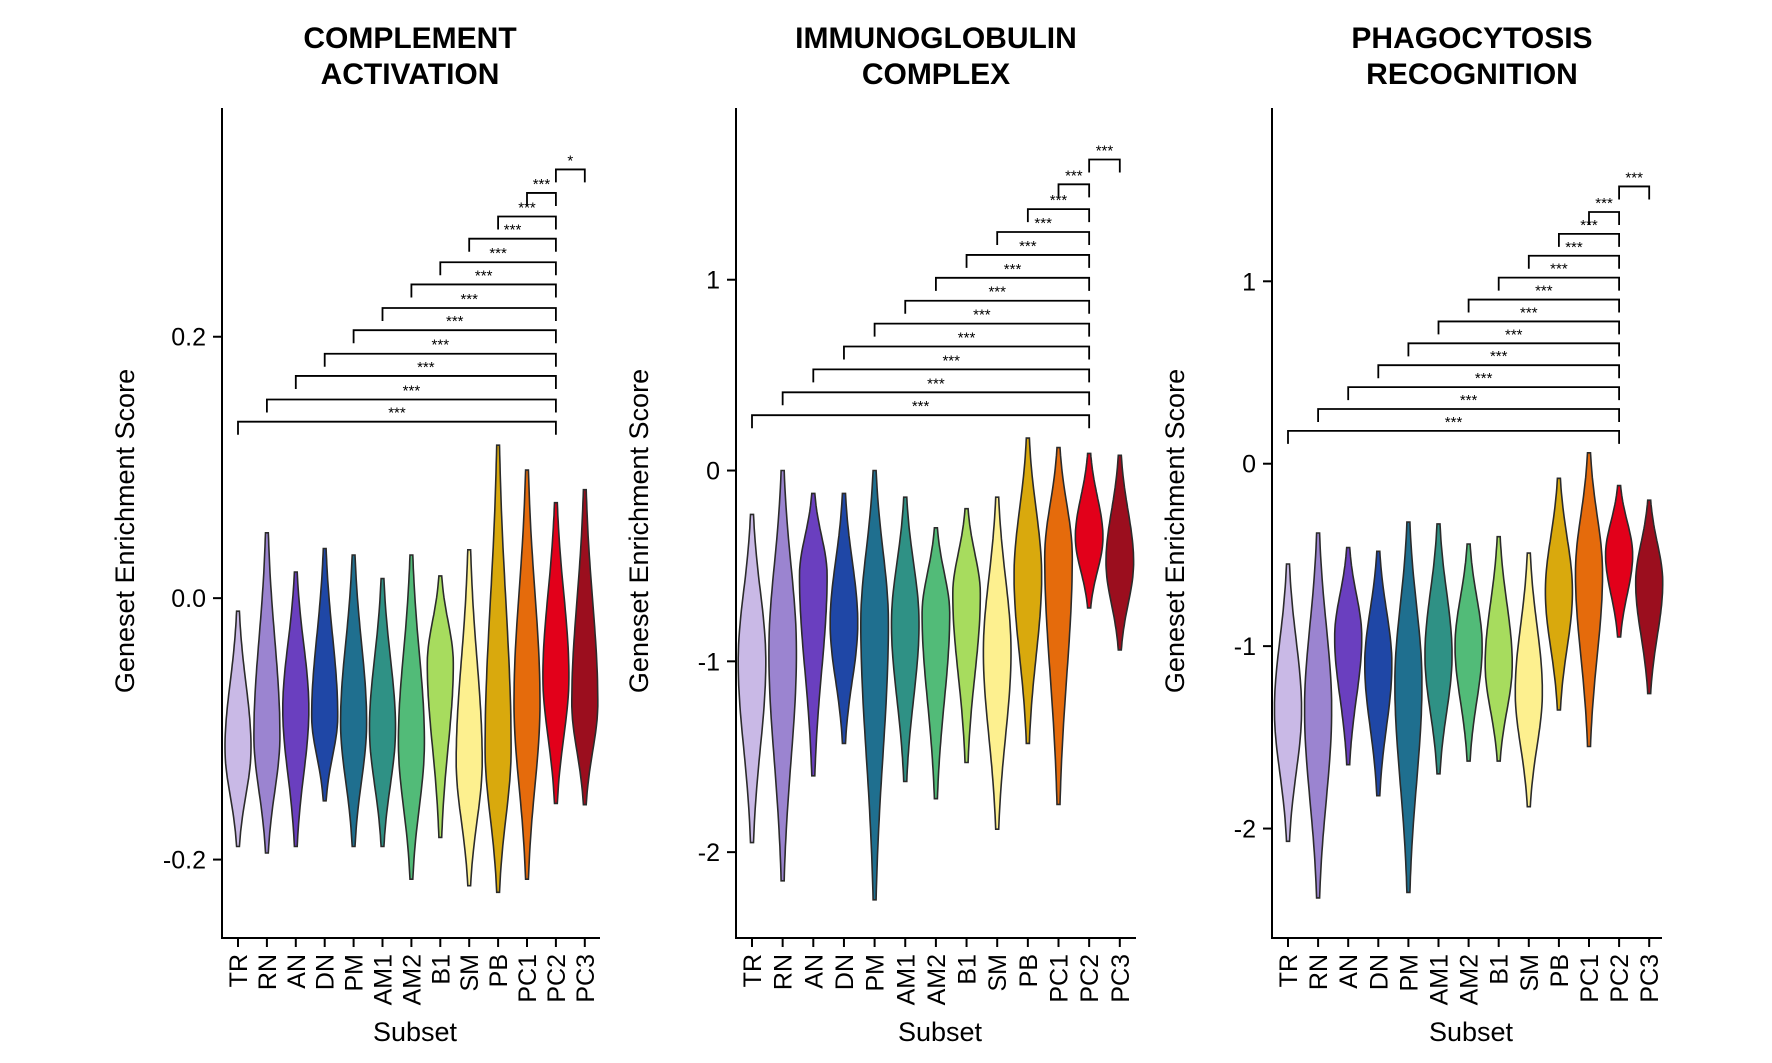  Describe the element at coordinates (783, 675) in the screenshot. I see `violin-RN` at that location.